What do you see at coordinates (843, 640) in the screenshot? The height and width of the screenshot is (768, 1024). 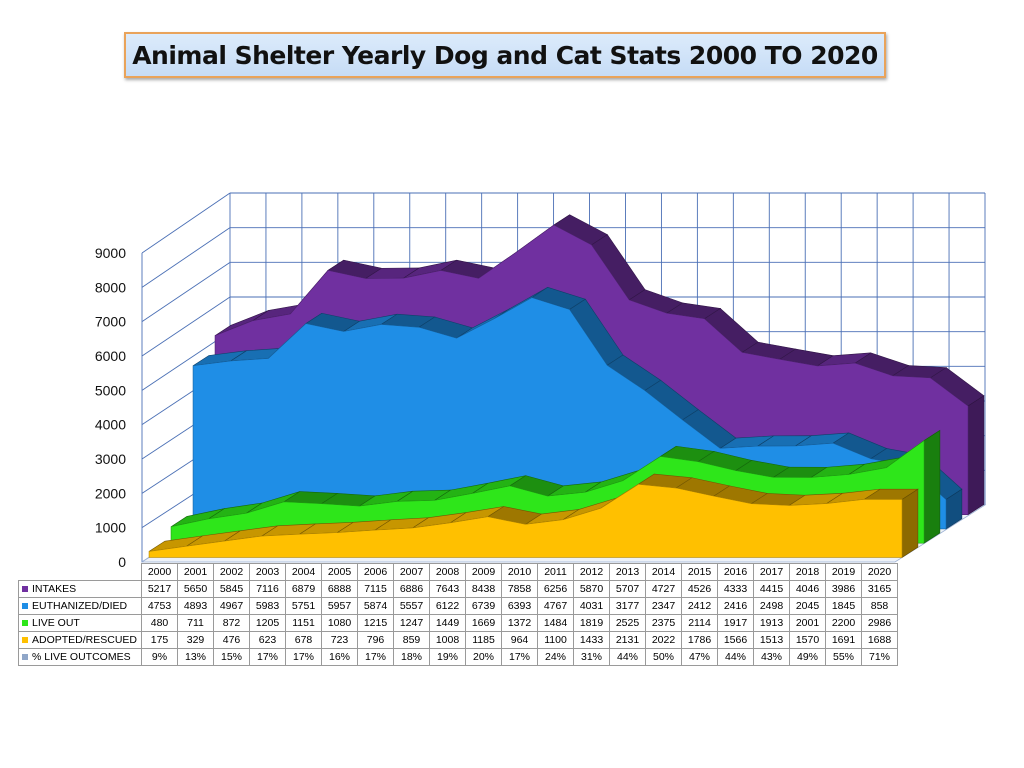 I see `table-cell: 1691` at bounding box center [843, 640].